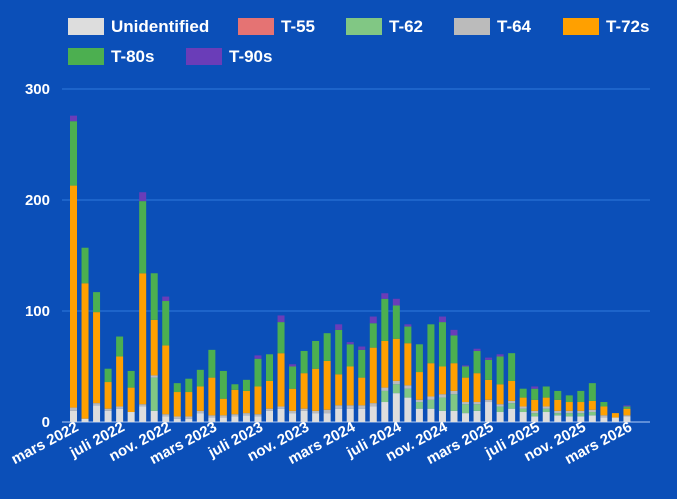  What do you see at coordinates (160, 26) in the screenshot?
I see `legend-label: Unidentified` at bounding box center [160, 26].